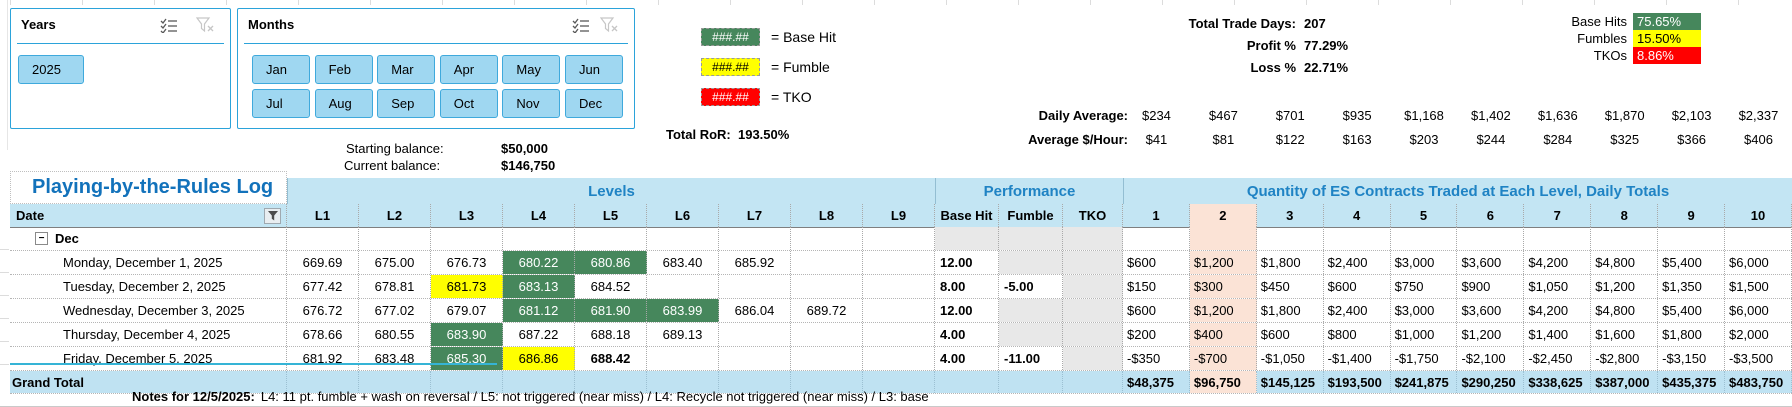  I want to click on level-cell: 681.92, so click(323, 358).